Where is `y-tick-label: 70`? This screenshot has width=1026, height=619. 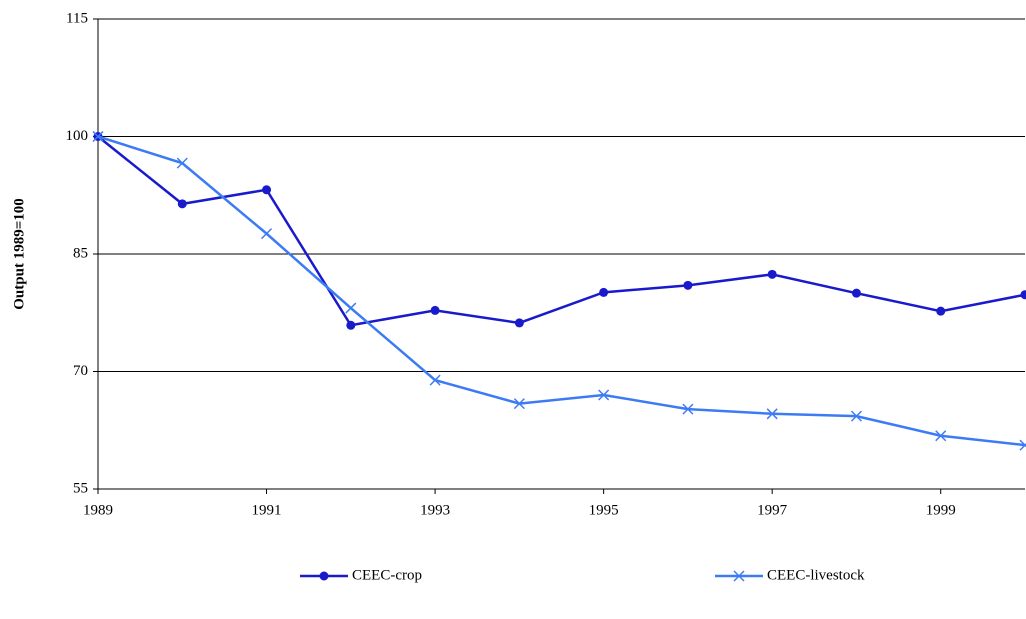 y-tick-label: 70 is located at coordinates (80, 371).